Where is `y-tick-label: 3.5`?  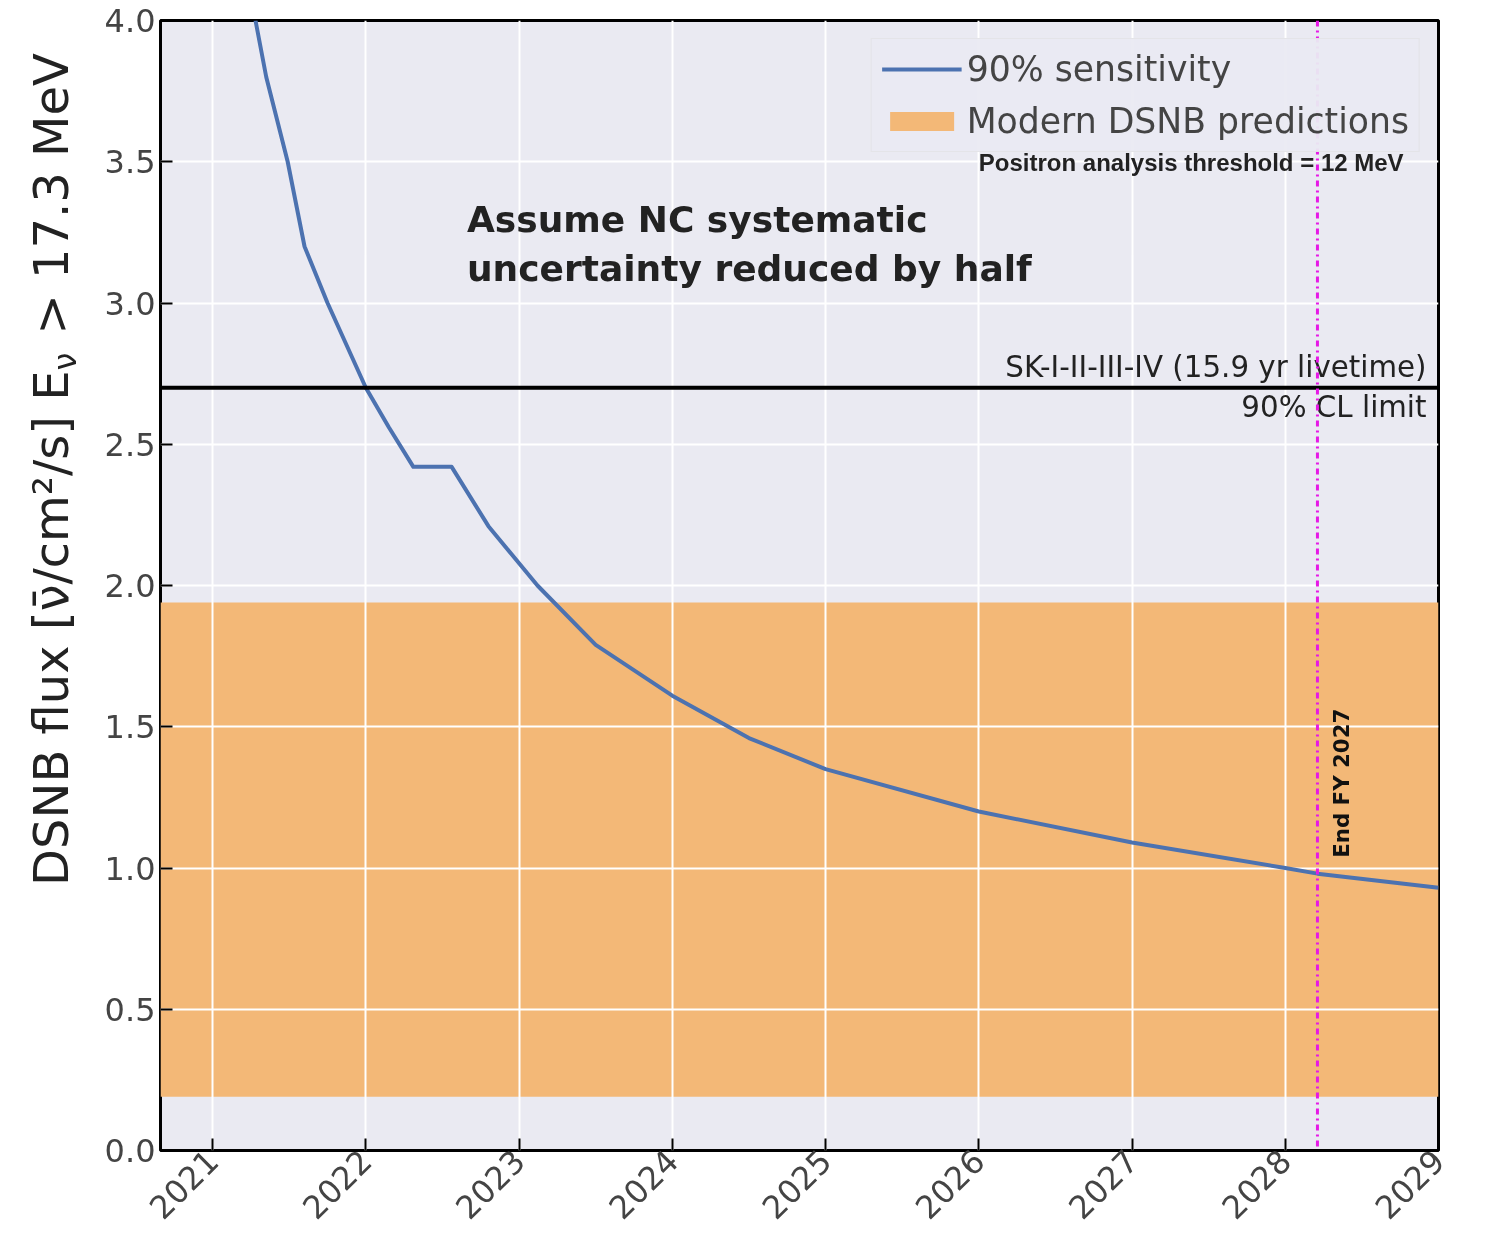 y-tick-label: 3.5 is located at coordinates (130, 162).